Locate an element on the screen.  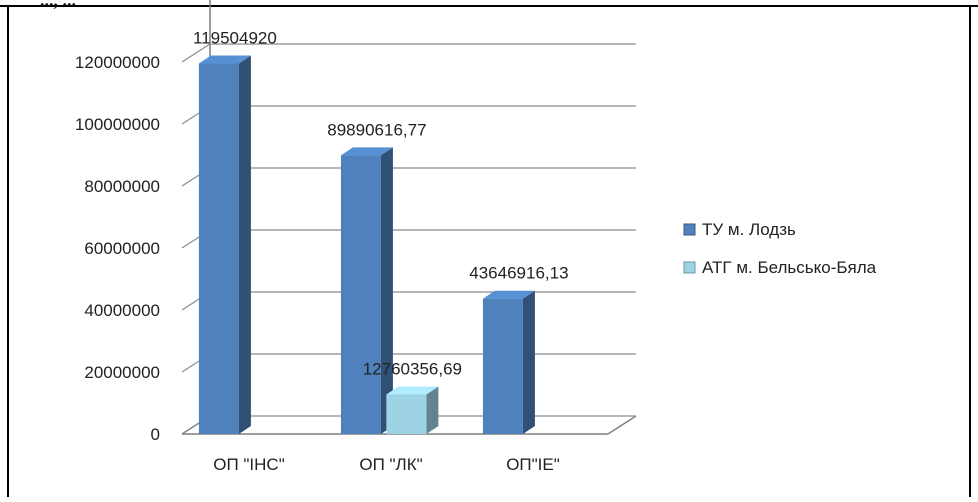
y-tick-label: 100000000 is located at coordinates (117, 124).